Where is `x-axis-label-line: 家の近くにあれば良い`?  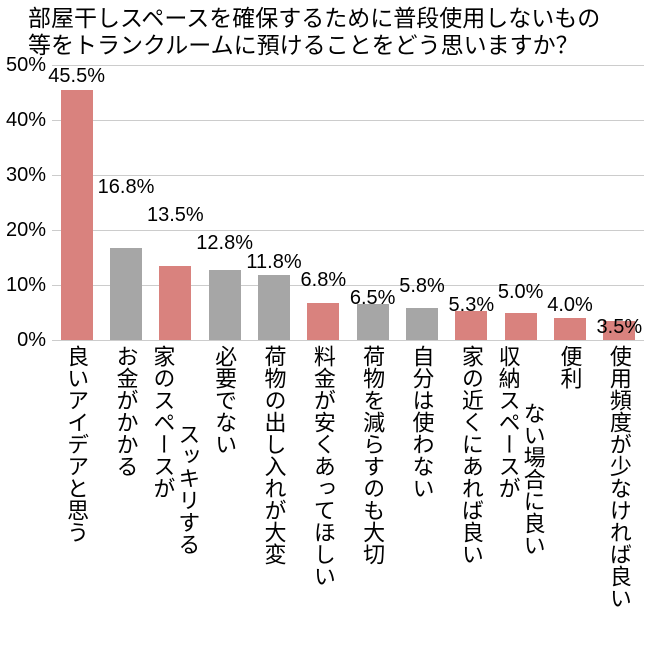
x-axis-label-line: 家の近くにあれば良い is located at coordinates (471, 455).